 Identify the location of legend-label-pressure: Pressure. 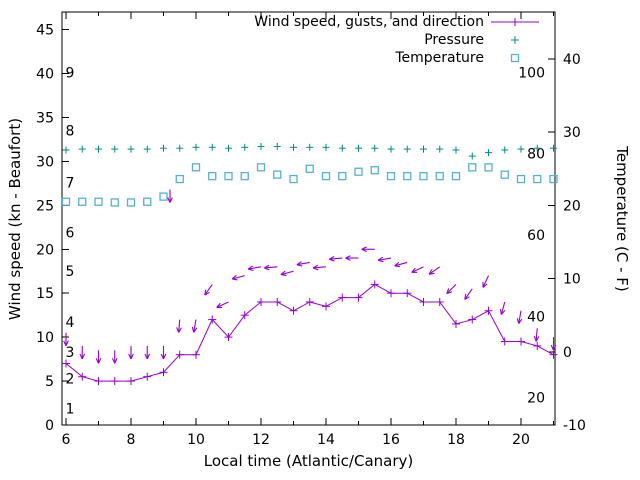
(454, 40).